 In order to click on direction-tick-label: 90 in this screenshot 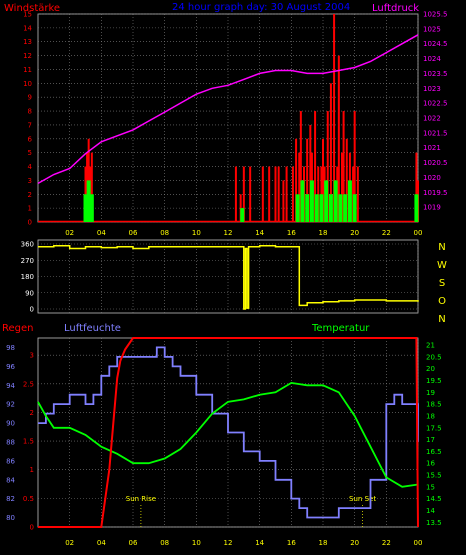, I will do `click(29, 293)`.